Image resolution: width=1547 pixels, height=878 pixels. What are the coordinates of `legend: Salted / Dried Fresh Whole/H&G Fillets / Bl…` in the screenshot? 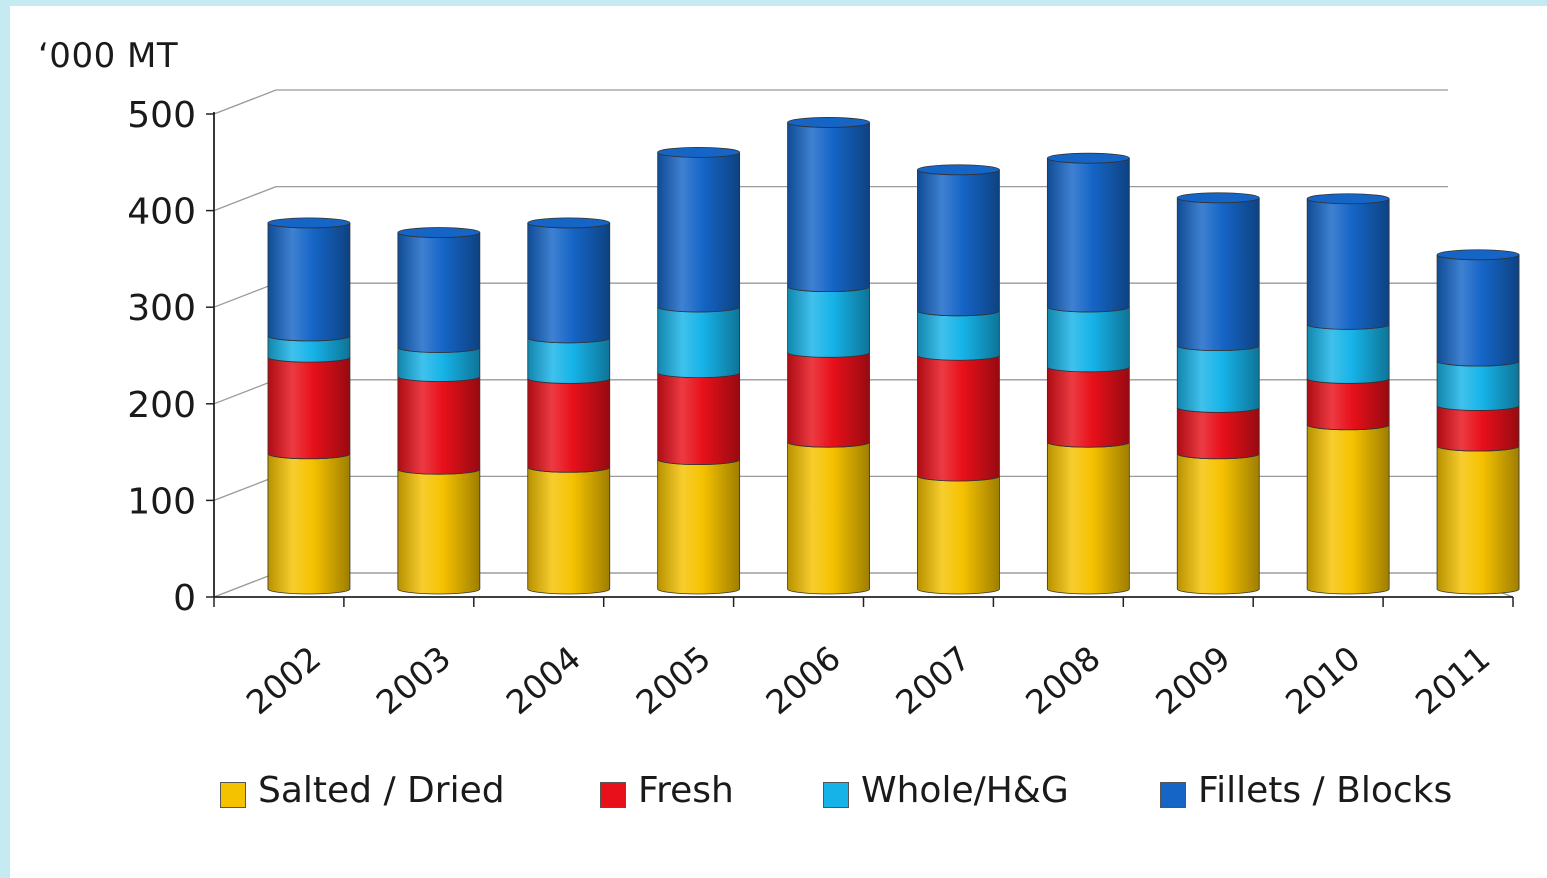 It's located at (778, 795).